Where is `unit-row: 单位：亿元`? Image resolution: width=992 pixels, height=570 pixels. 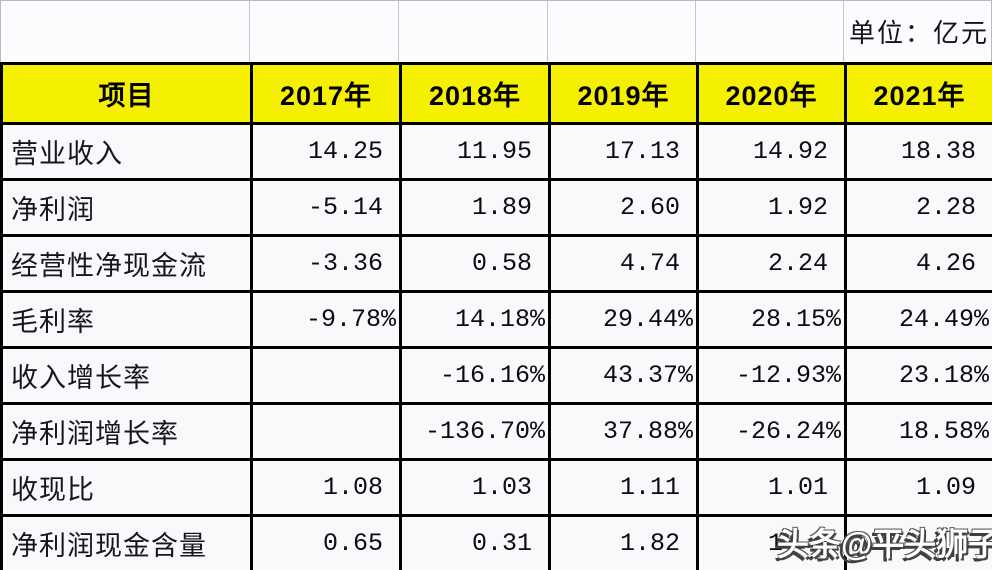 unit-row: 单位：亿元 is located at coordinates (496, 31).